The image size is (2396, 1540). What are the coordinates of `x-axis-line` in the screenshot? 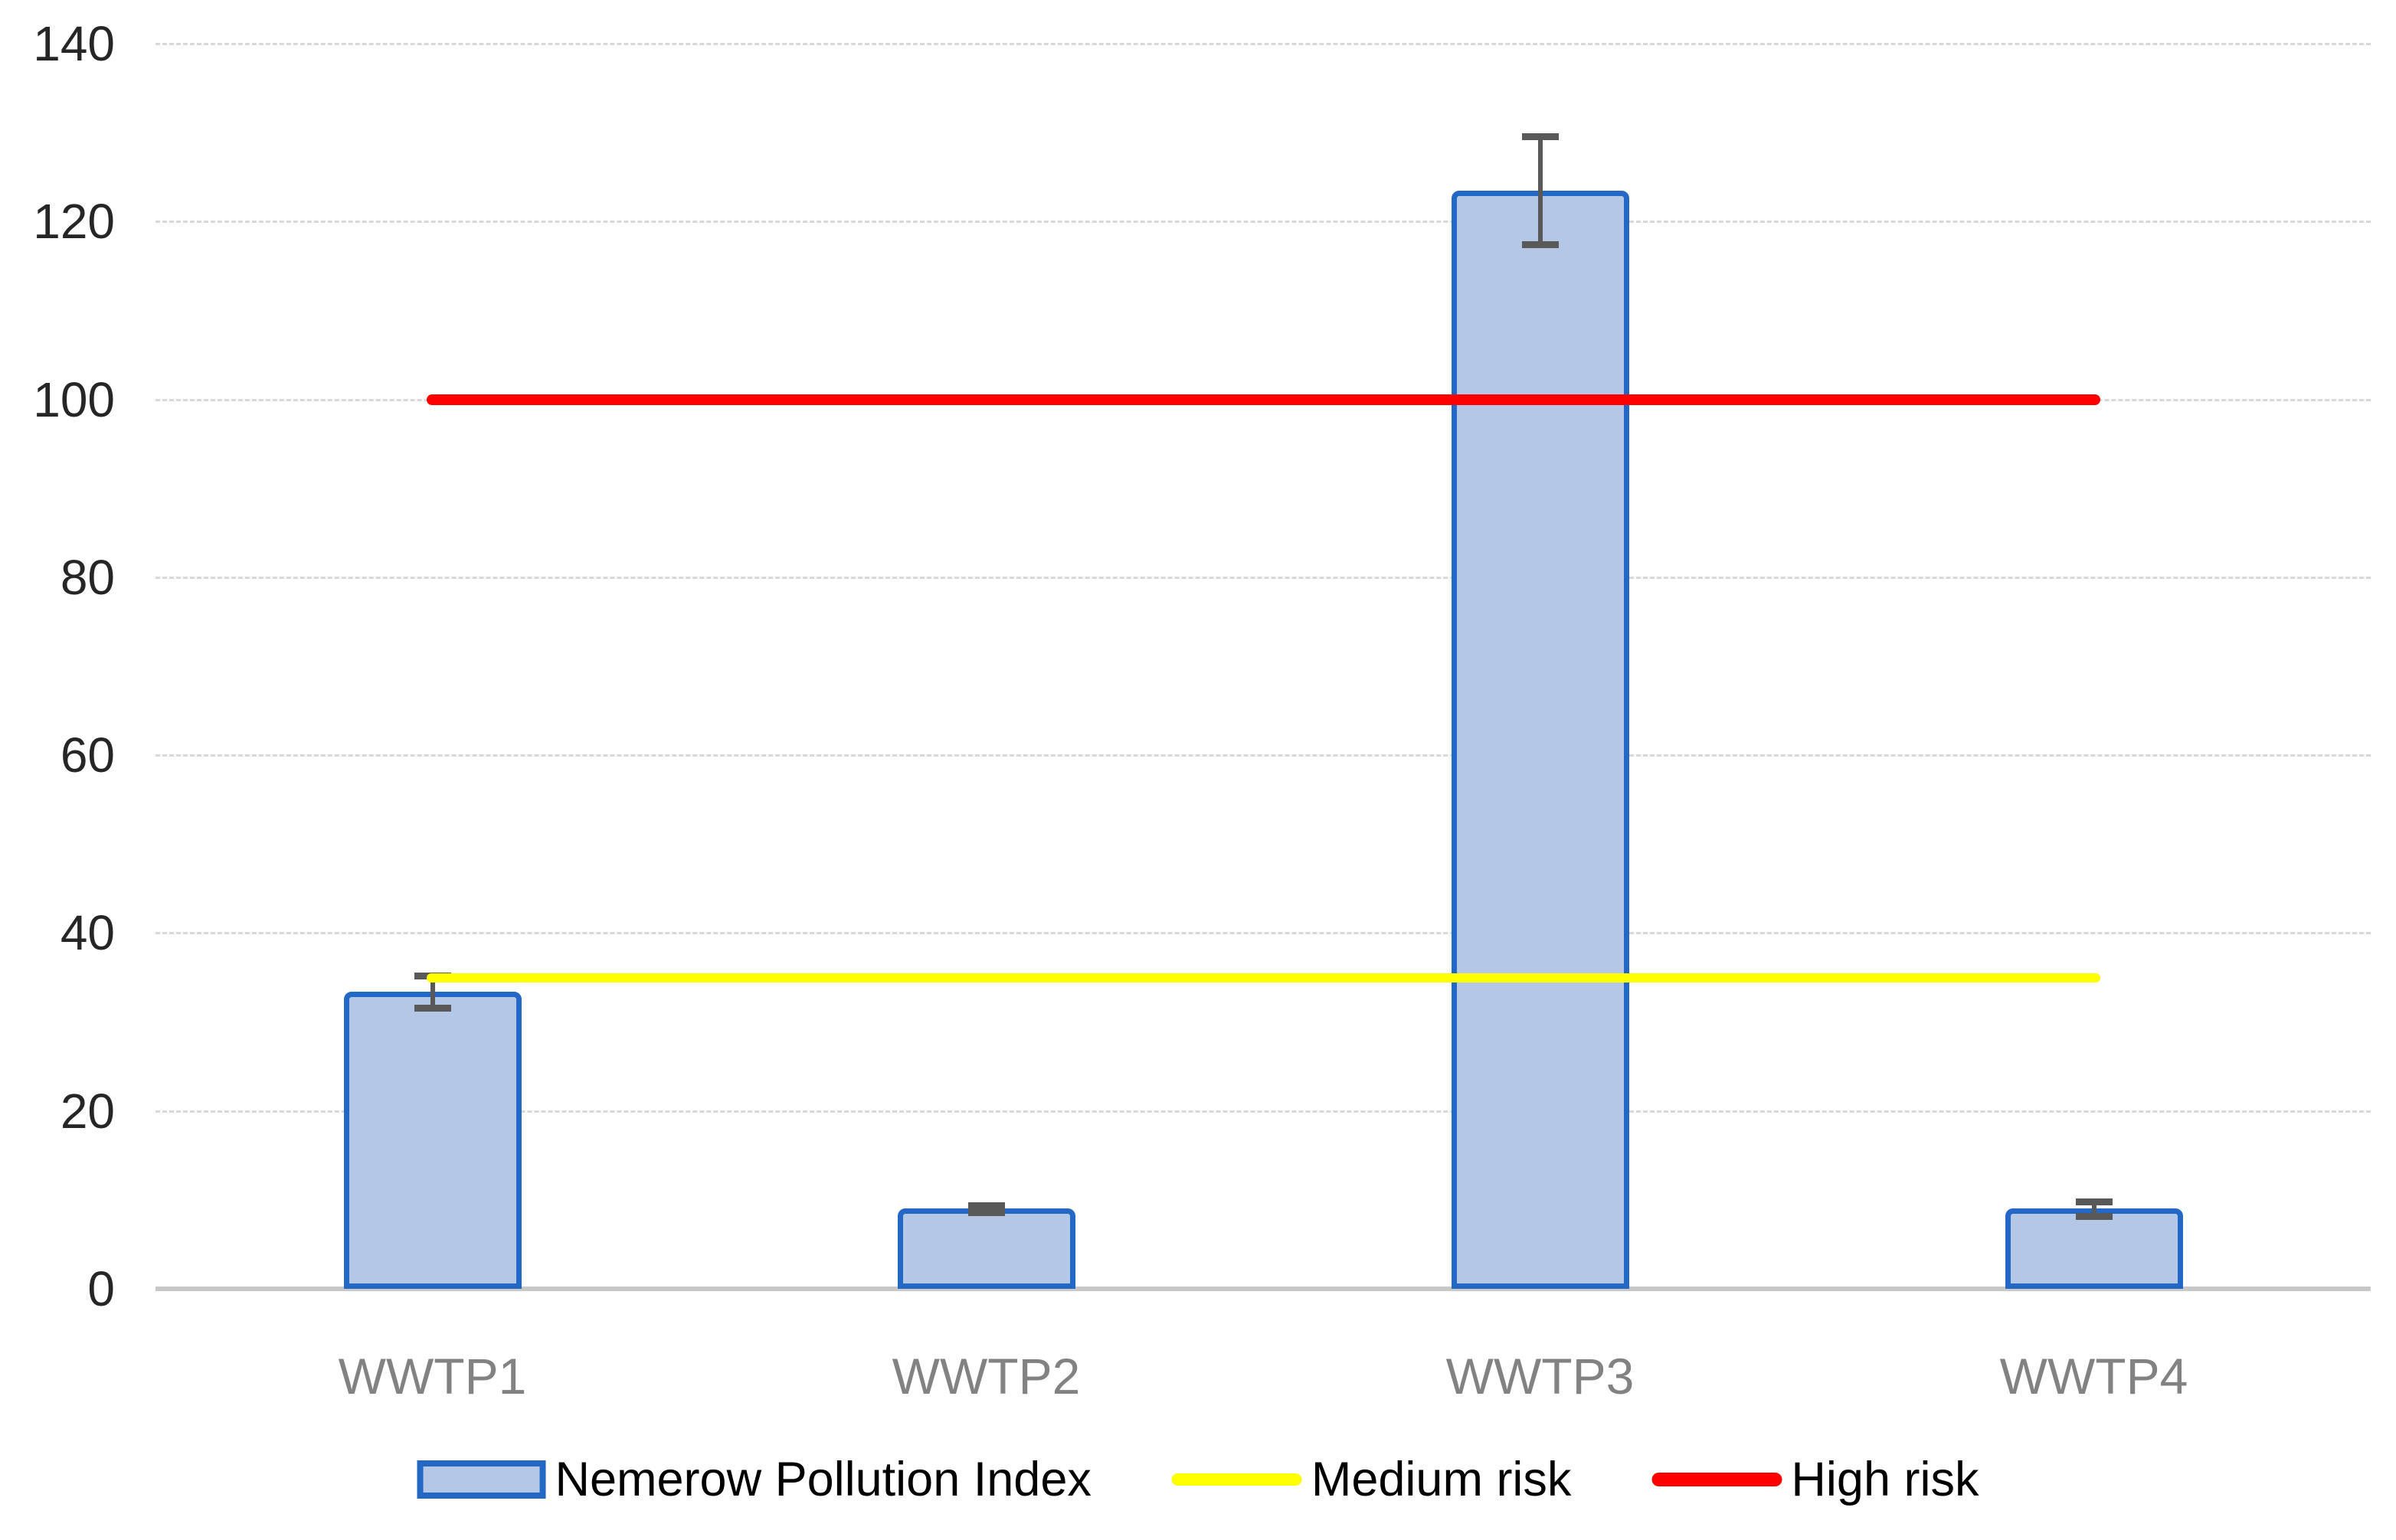 It's located at (1263, 1289).